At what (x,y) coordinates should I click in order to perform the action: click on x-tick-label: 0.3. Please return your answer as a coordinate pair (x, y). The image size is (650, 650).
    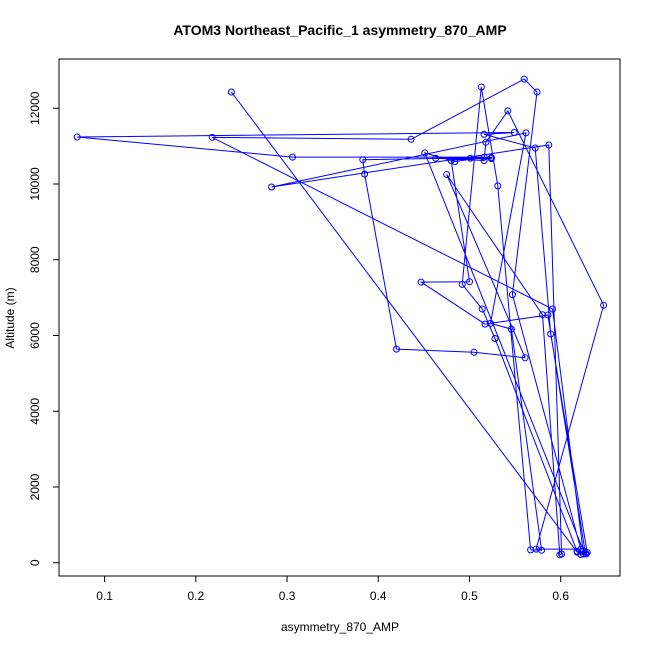
    Looking at the image, I should click on (287, 596).